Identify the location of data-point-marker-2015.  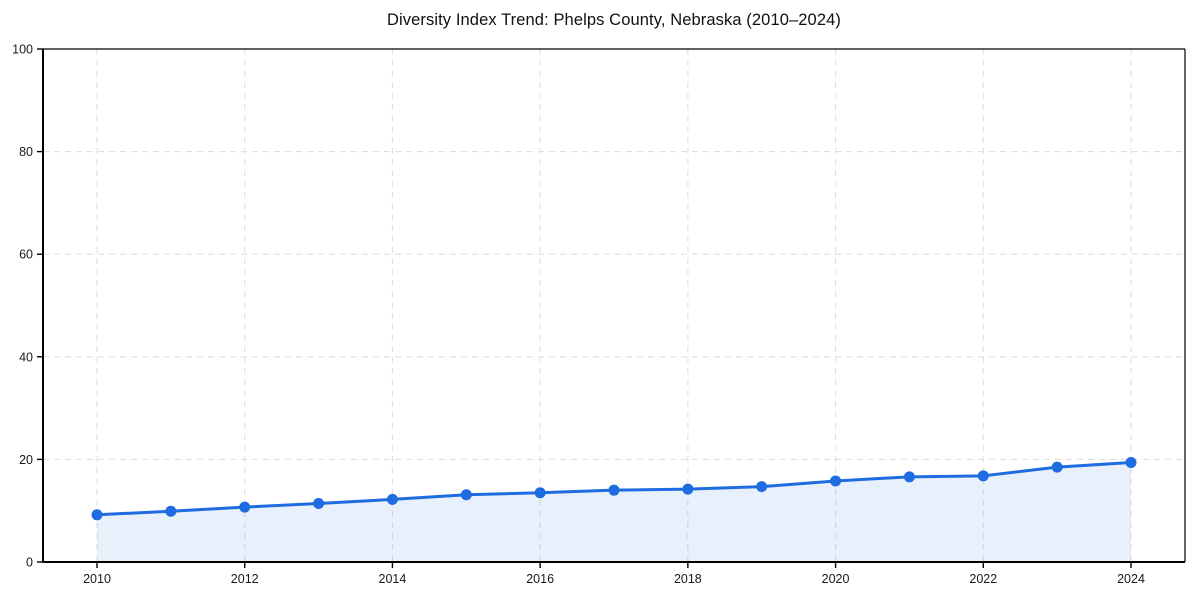
(466, 495).